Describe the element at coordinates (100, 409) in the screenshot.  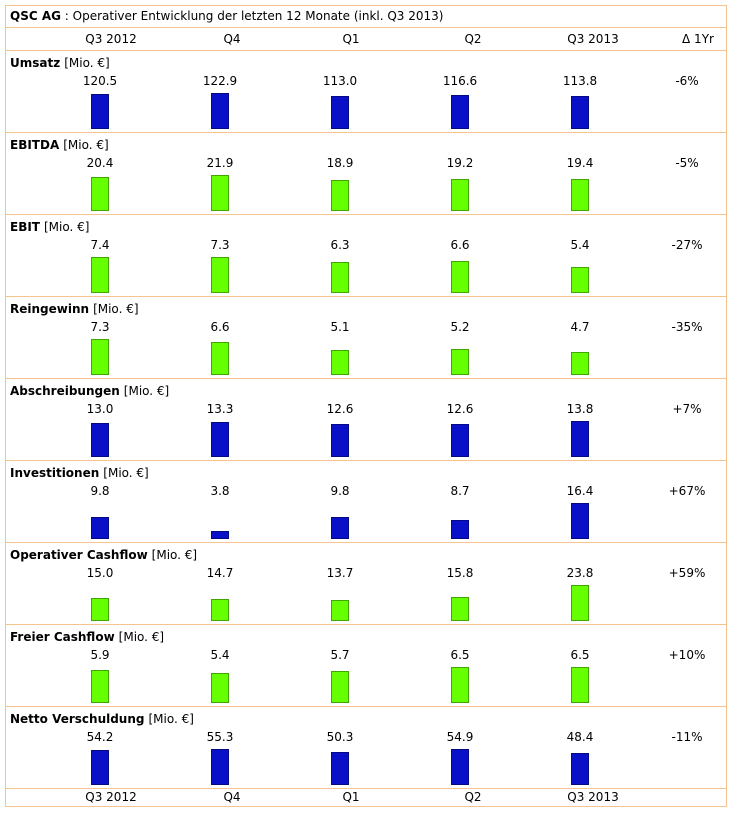
I see `data-label: 13.0` at that location.